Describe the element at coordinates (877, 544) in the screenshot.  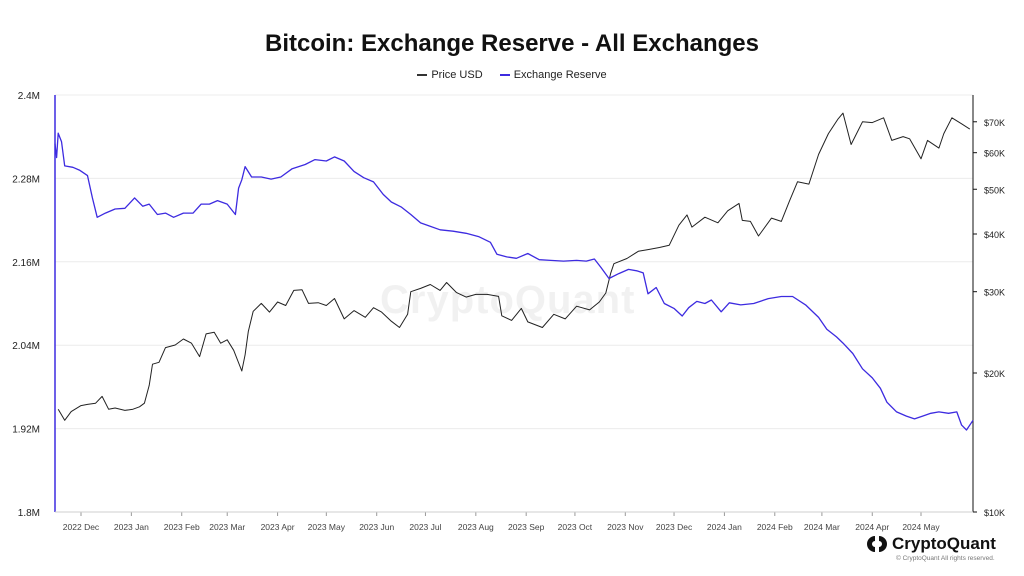
I see `cryptoquant-logo-icon` at that location.